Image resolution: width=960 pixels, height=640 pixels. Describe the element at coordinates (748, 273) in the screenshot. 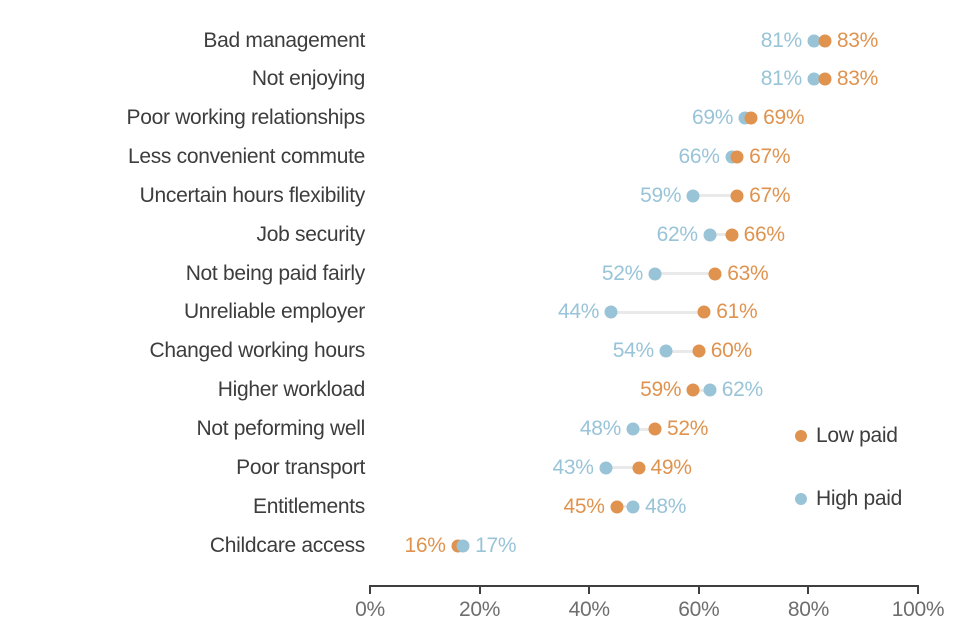

I see `value-label-low-paid: 63%` at that location.